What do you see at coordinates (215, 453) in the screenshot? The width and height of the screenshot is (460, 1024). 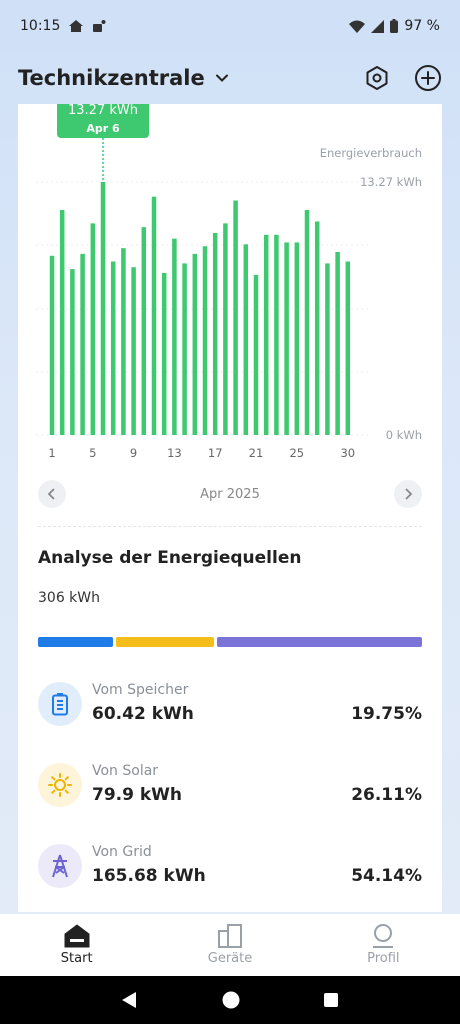 I see `x-tick-label: 17` at bounding box center [215, 453].